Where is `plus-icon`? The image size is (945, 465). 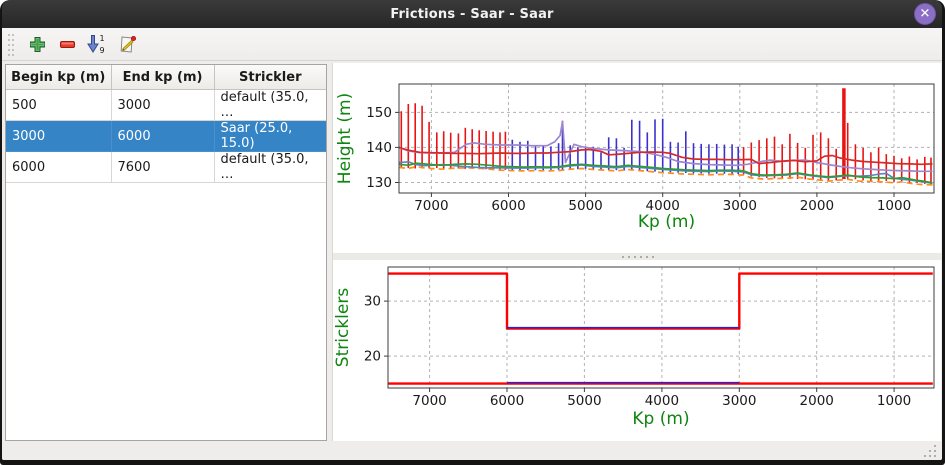
plus-icon is located at coordinates (37, 44).